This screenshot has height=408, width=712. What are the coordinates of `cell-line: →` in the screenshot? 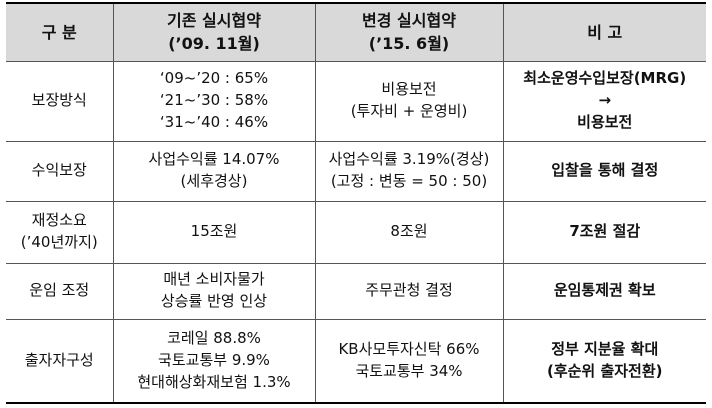 It's located at (605, 100).